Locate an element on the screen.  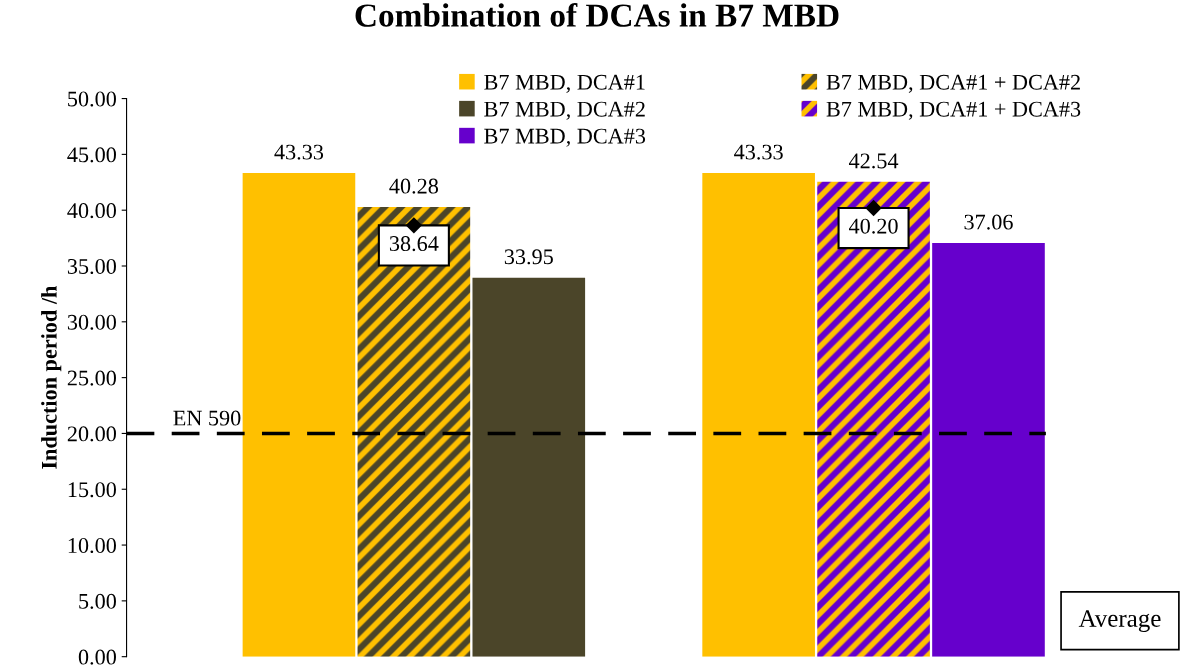
y-tick-label: 20.00 is located at coordinates (91, 434).